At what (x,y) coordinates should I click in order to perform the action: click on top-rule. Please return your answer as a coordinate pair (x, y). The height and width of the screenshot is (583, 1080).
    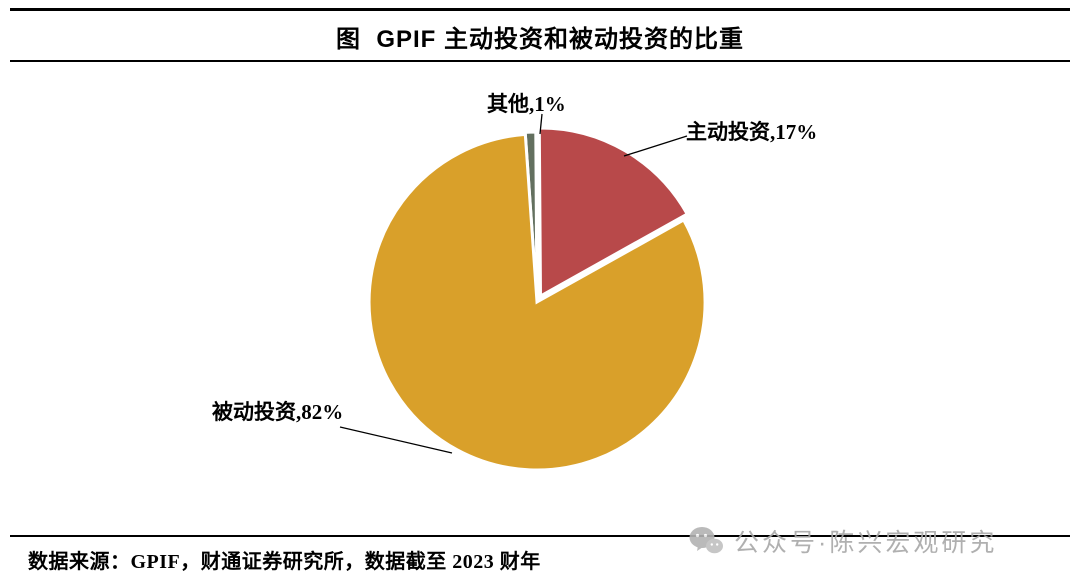
    Looking at the image, I should click on (540, 9).